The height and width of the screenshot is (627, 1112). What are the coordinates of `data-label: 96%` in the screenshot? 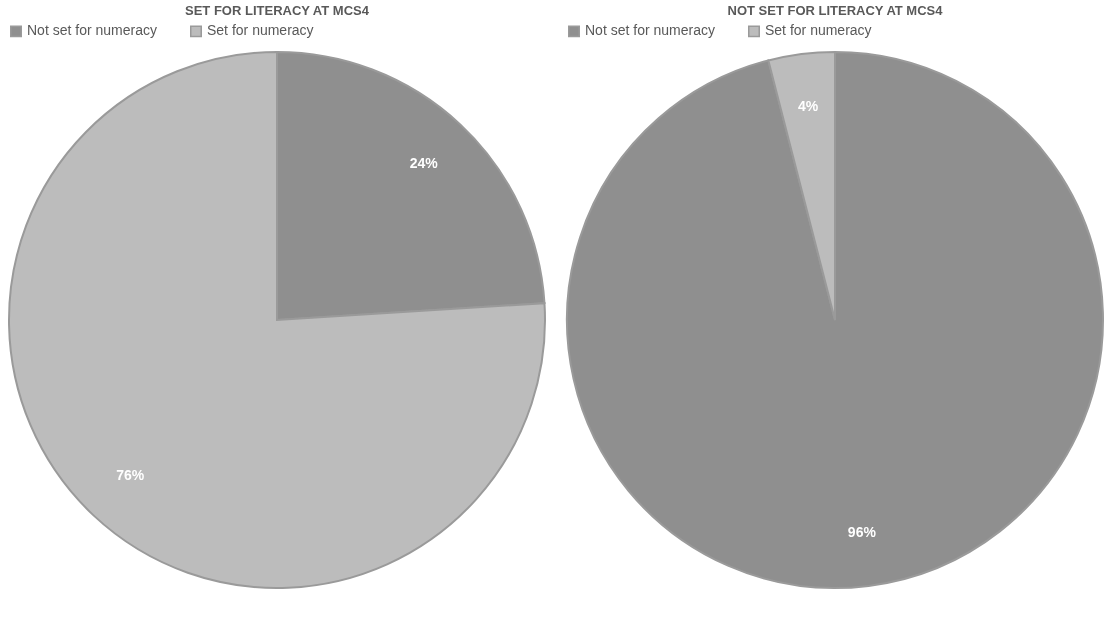 It's located at (862, 531).